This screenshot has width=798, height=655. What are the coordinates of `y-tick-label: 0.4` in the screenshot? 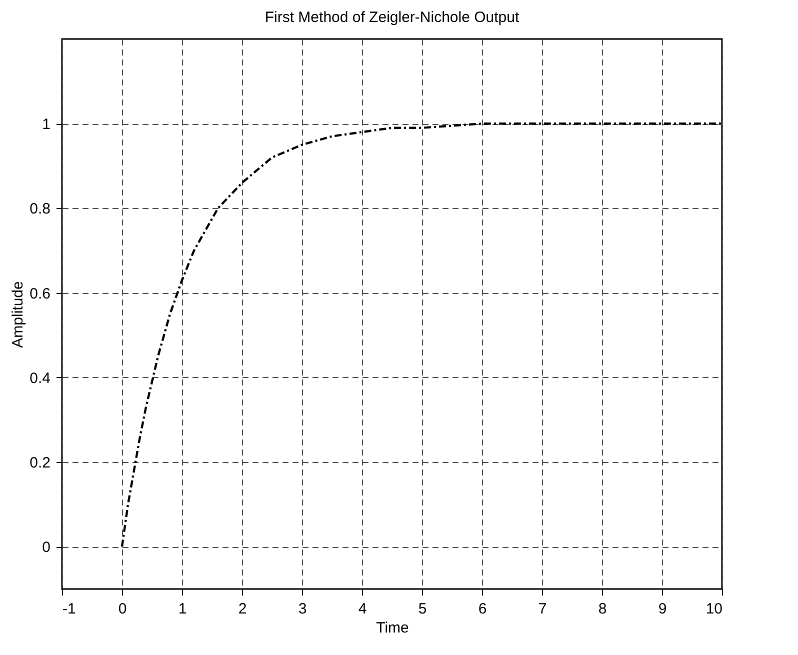 It's located at (40, 378).